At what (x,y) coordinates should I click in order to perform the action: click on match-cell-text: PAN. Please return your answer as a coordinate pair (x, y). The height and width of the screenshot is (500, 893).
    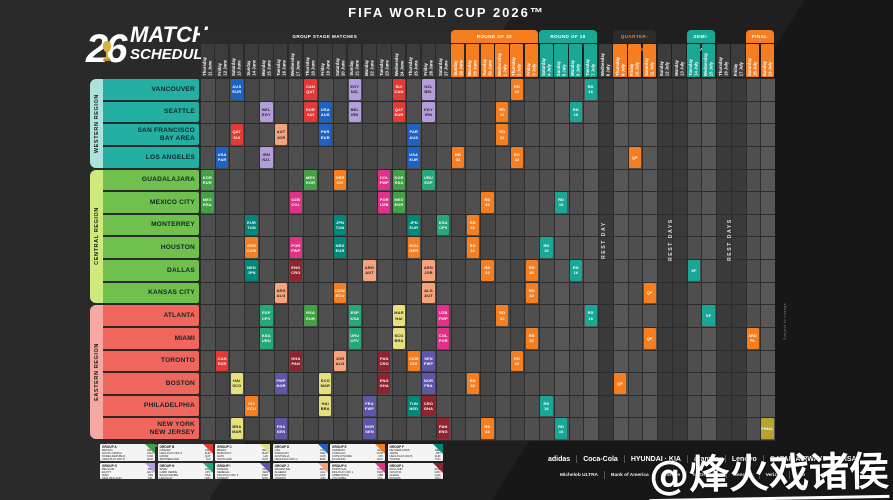
    Looking at the image, I should click on (443, 426).